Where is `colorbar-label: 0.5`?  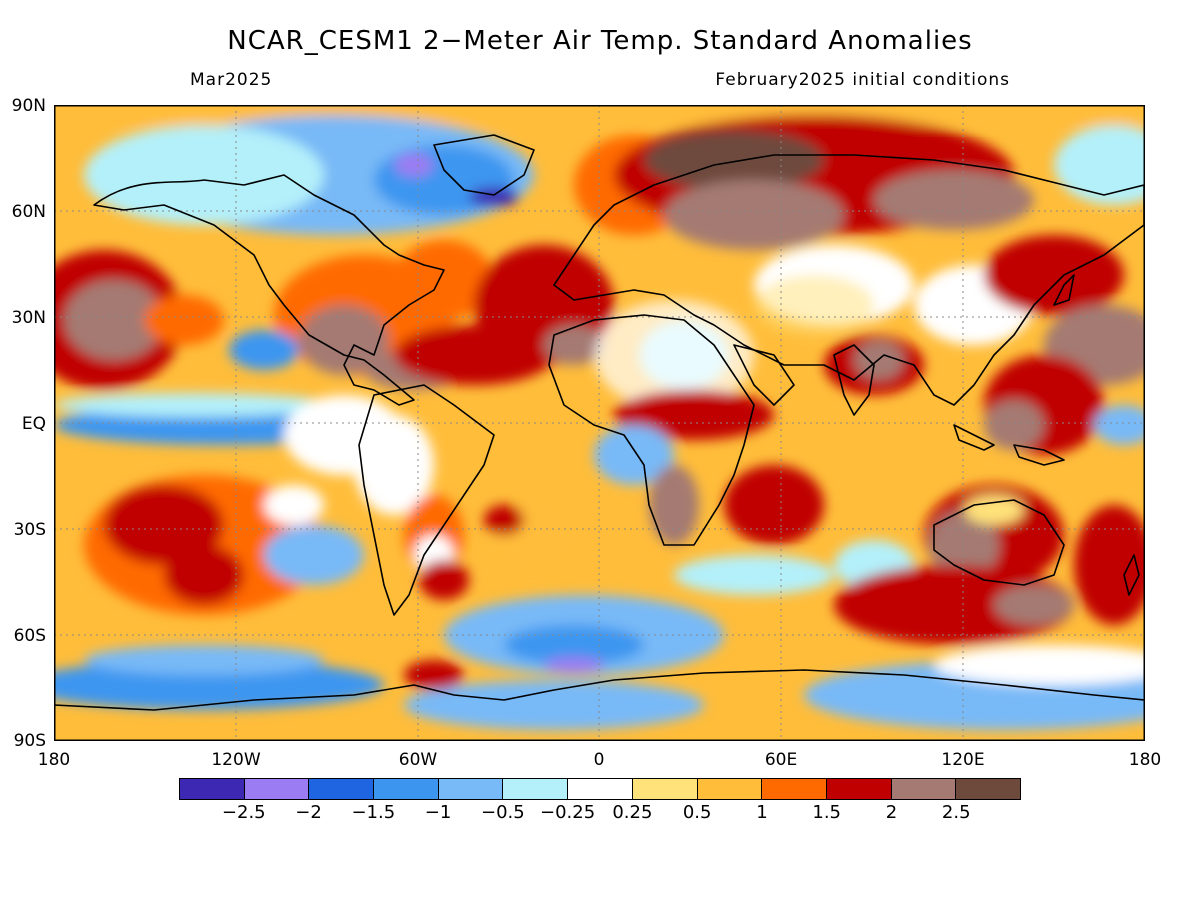 colorbar-label: 0.5 is located at coordinates (697, 812).